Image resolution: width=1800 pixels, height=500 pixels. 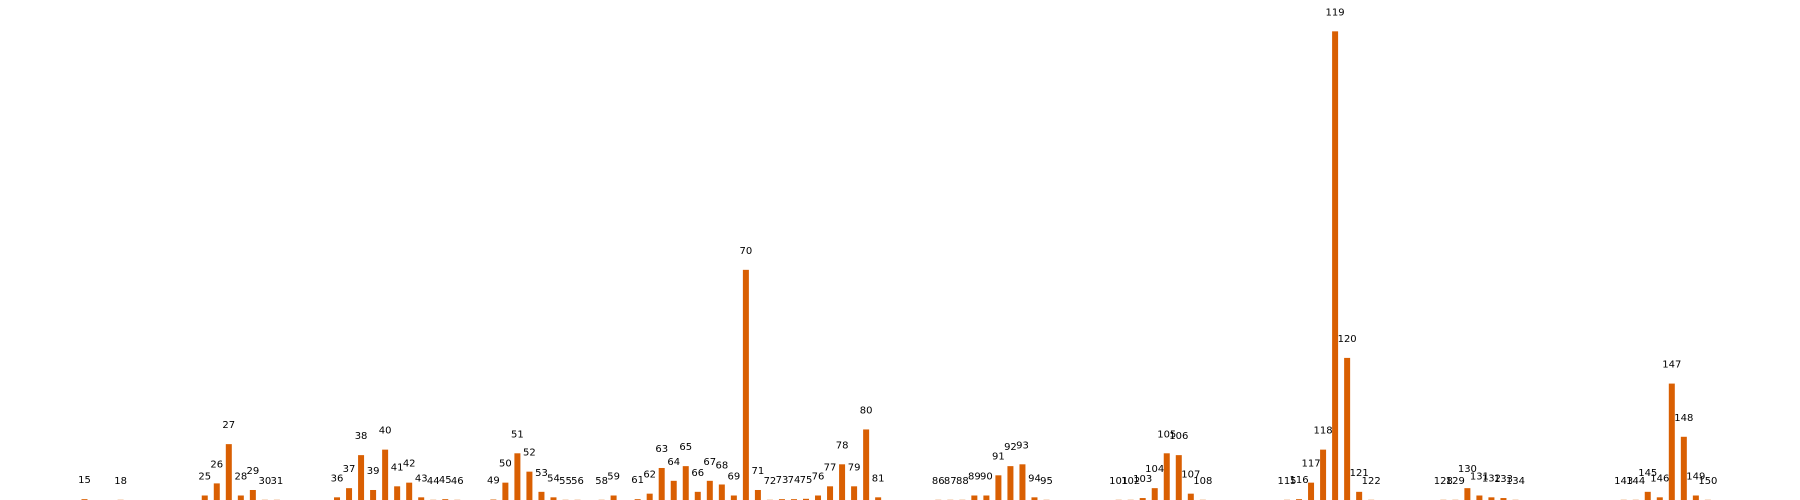 I want to click on data-label-25: 25, so click(x=204, y=477).